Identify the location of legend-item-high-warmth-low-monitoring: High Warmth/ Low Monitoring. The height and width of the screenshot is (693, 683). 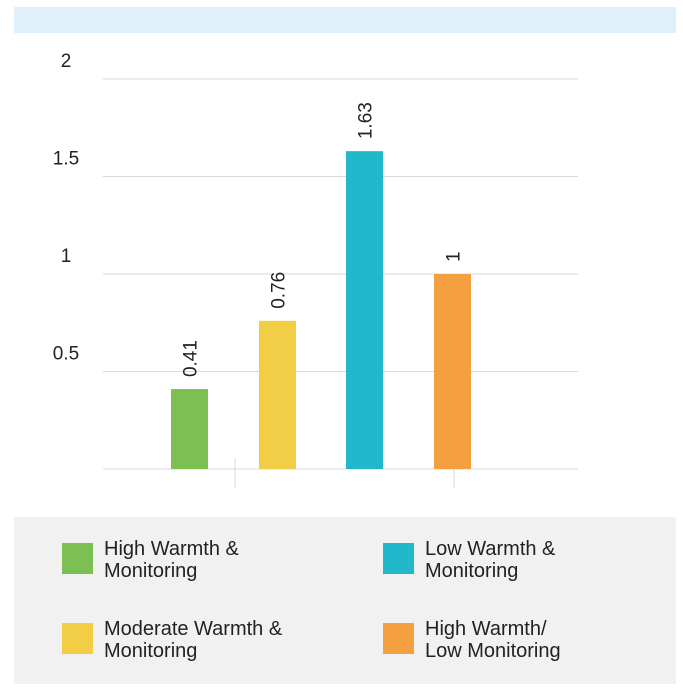
(514, 640).